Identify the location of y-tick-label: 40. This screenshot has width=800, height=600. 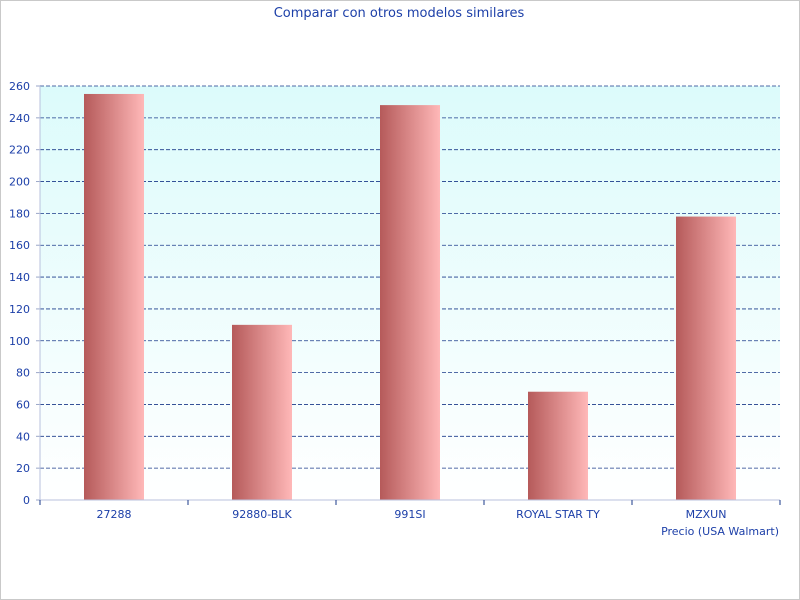
(23, 436).